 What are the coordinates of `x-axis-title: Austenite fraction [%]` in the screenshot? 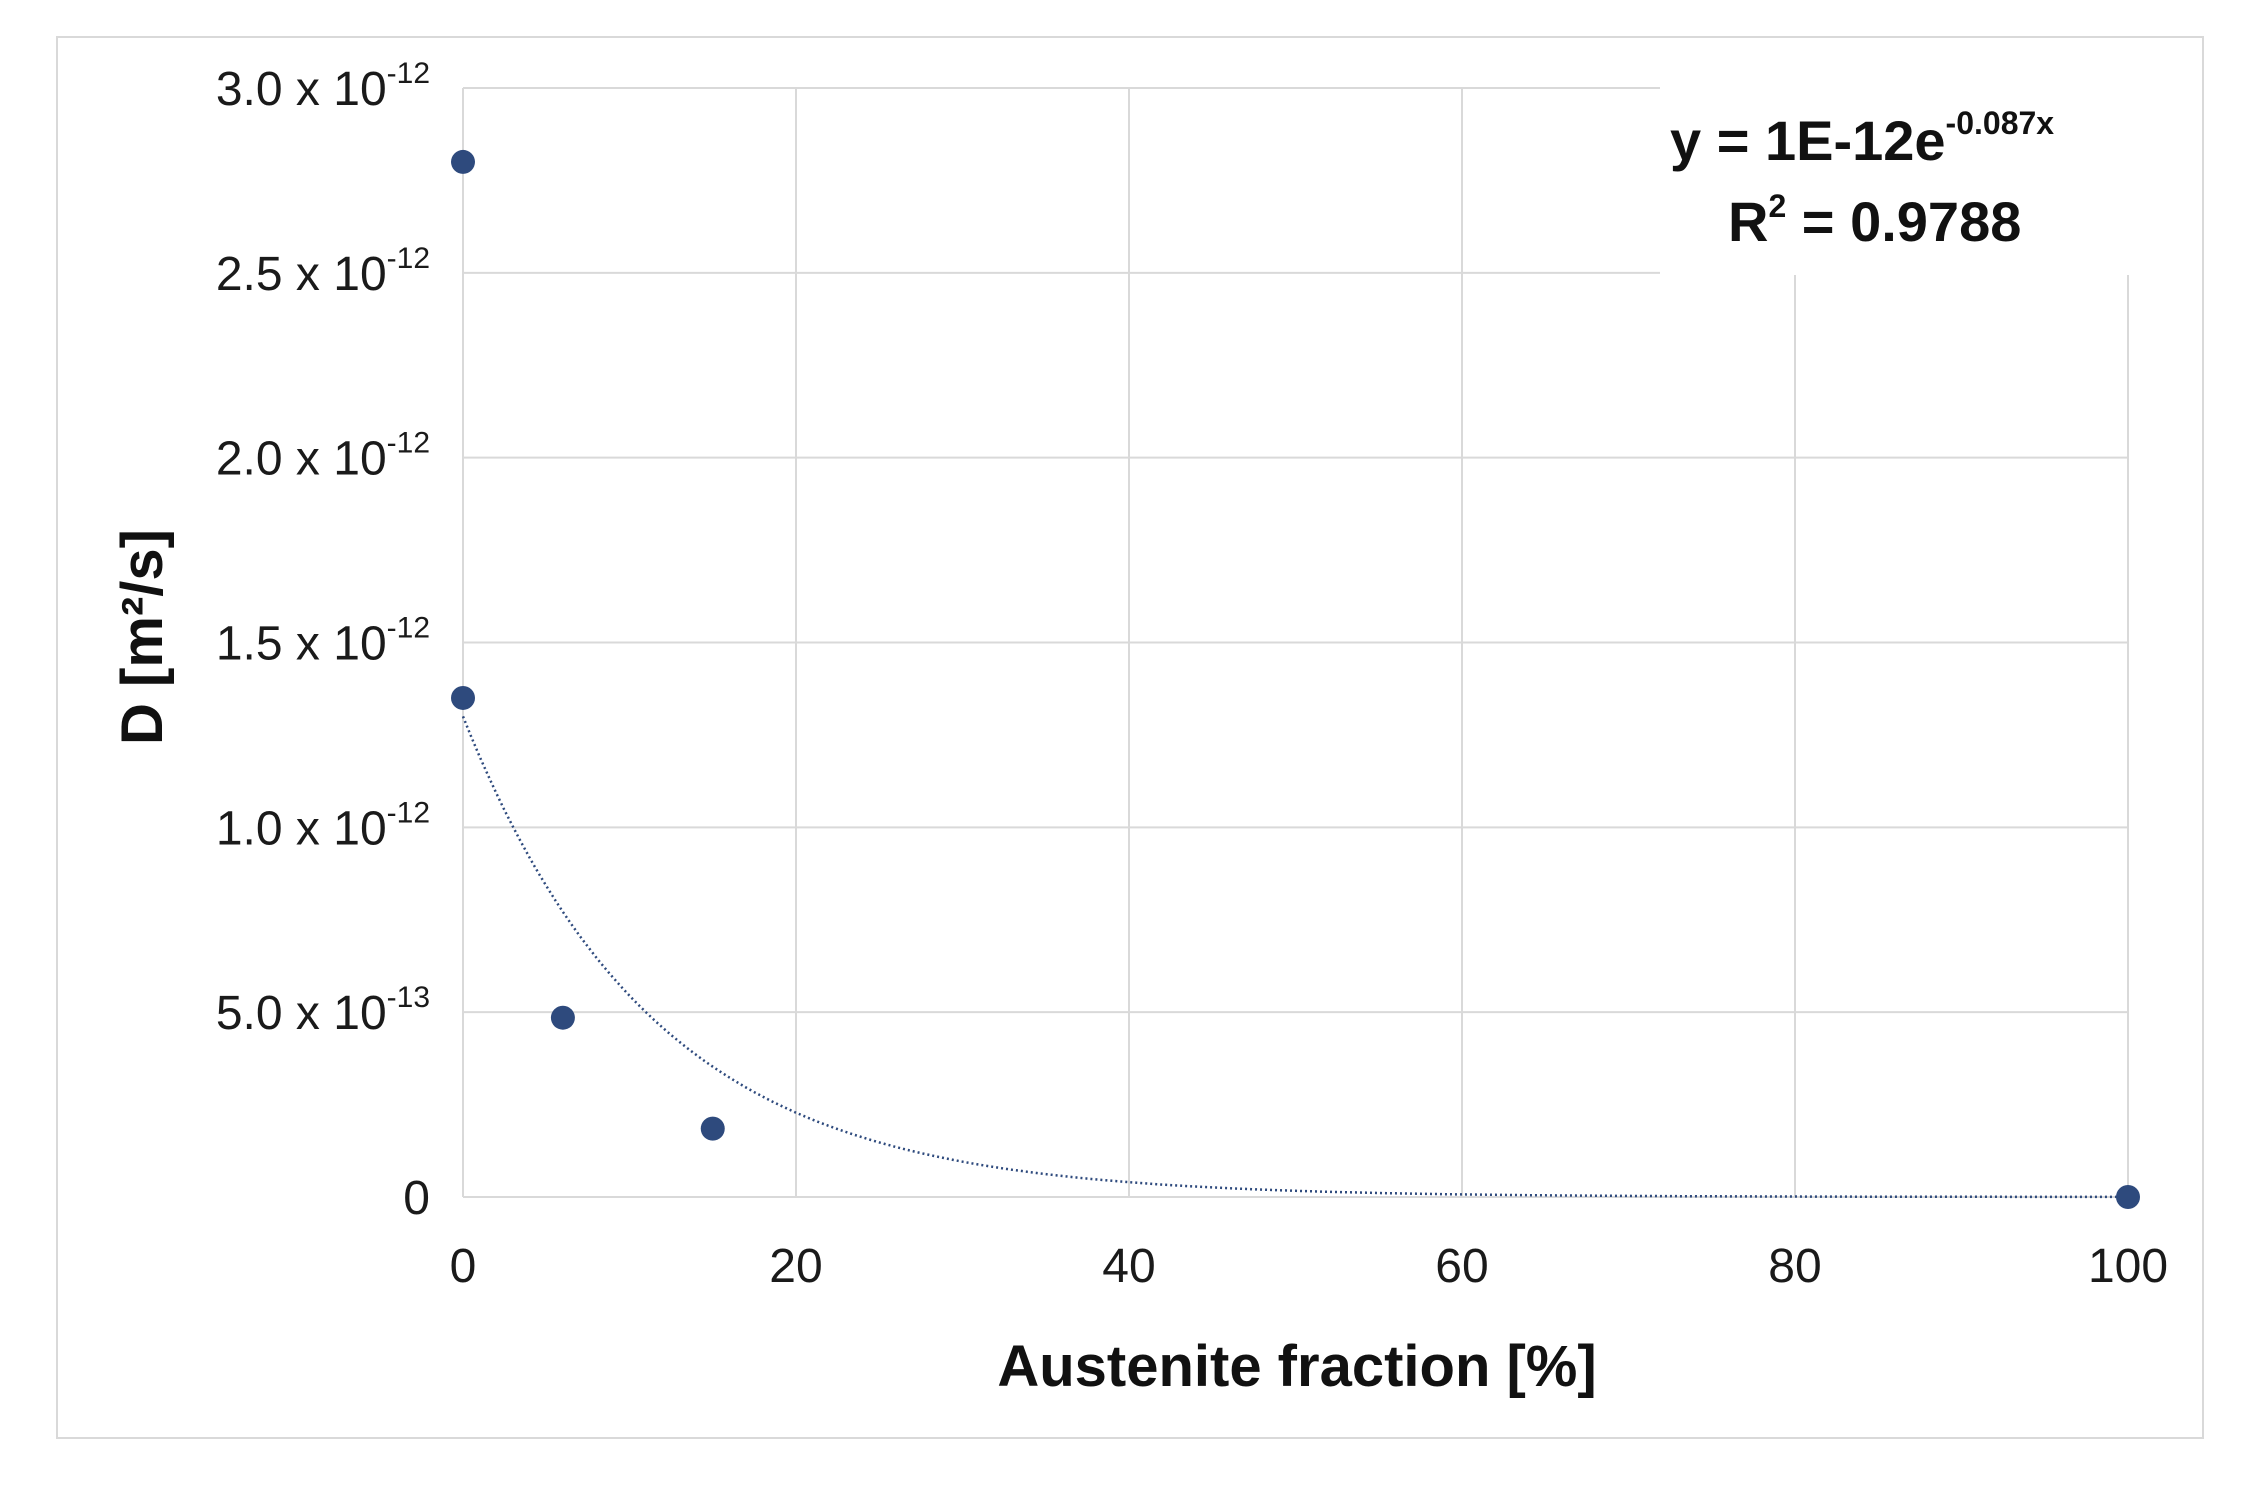 It's located at (1296, 1366).